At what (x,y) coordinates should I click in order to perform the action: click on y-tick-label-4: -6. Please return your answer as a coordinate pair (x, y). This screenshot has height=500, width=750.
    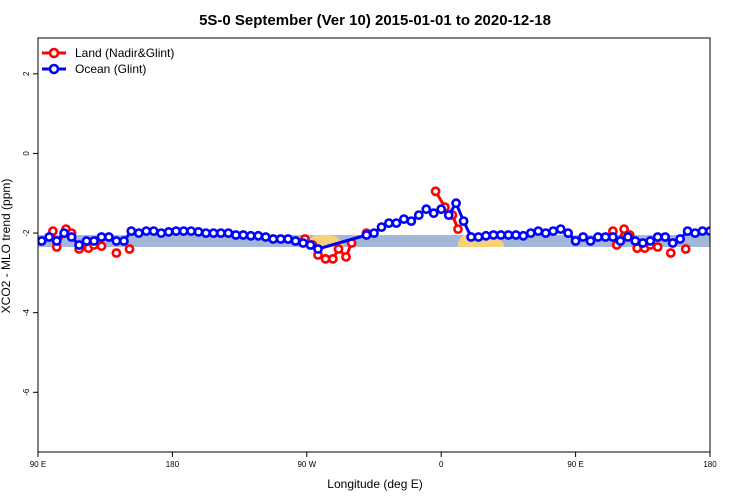
    Looking at the image, I should click on (26, 392).